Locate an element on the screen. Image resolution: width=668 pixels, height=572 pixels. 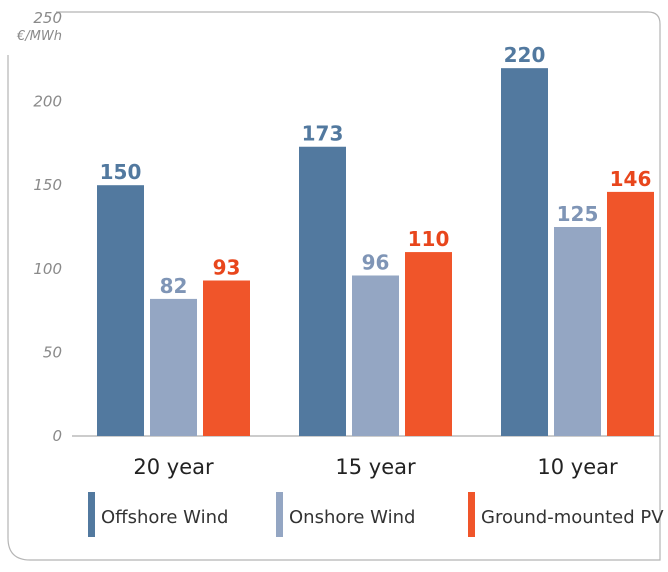
y-tick-label: 100 is located at coordinates (47, 269).